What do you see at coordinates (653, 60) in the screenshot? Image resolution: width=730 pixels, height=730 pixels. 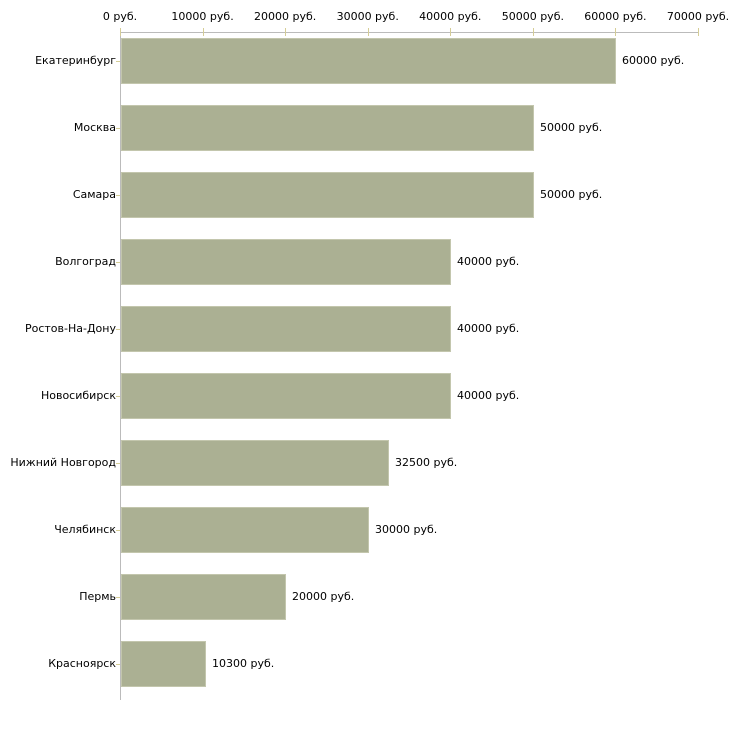 I see `value-label: 60000 руб.` at bounding box center [653, 60].